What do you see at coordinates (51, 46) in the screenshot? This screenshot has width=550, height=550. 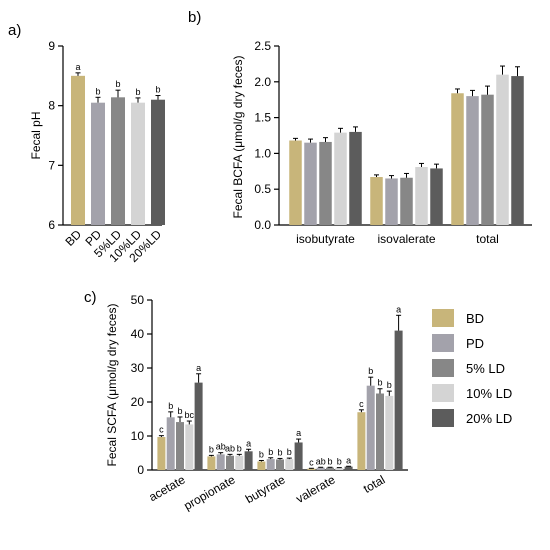 I see `panel-a-y-tick-label: 9` at bounding box center [51, 46].